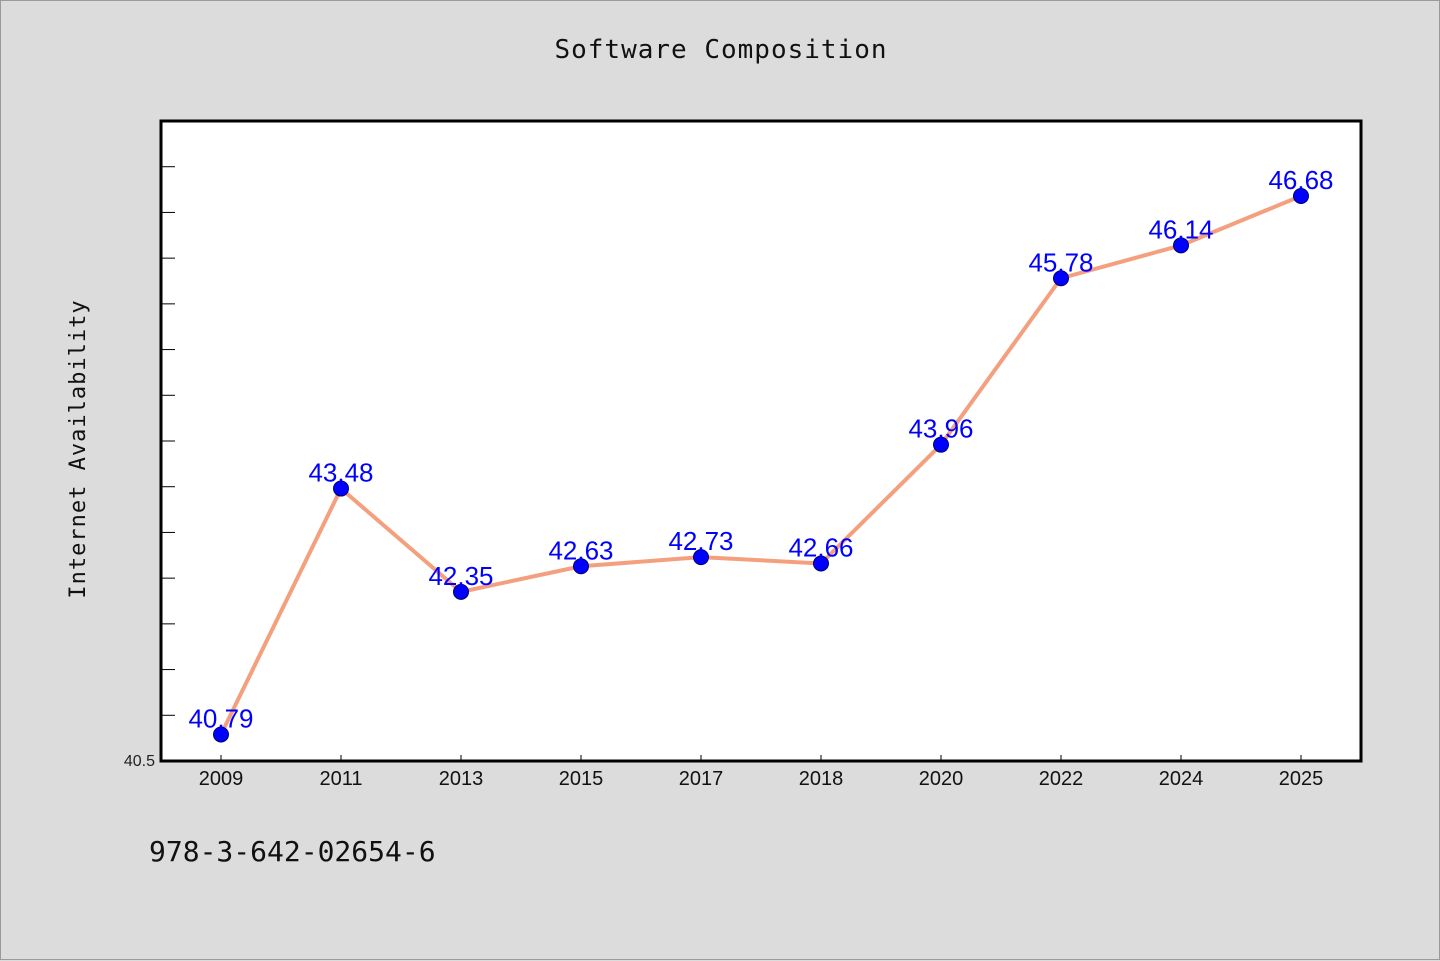 This screenshot has height=961, width=1440. What do you see at coordinates (940, 429) in the screenshot?
I see `data-label: 43.96` at bounding box center [940, 429].